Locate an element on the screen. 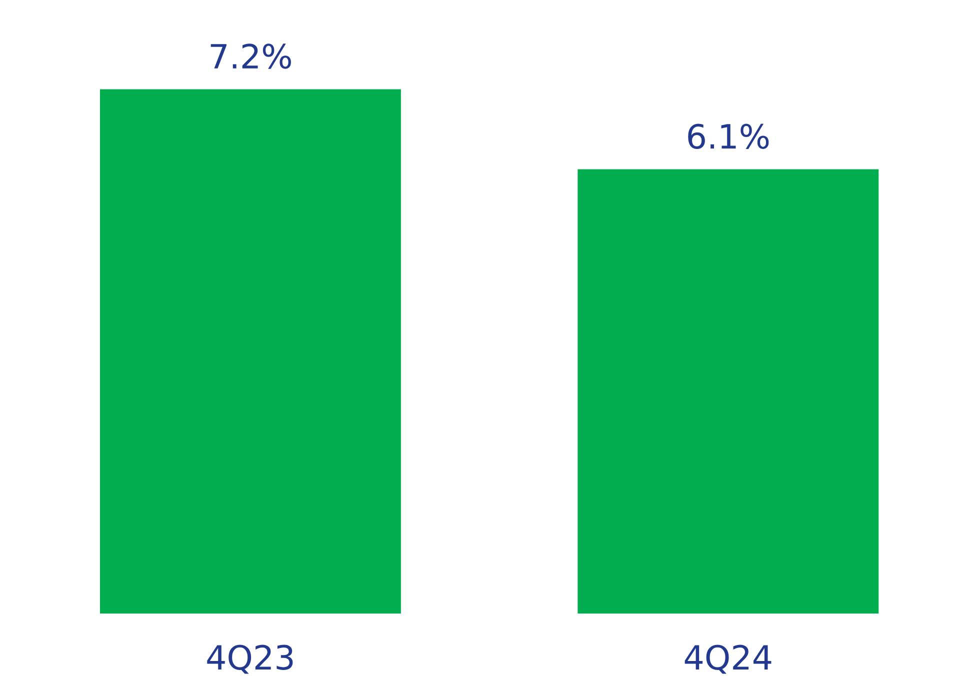 This screenshot has height=691, width=967. data-label: 6.1% is located at coordinates (728, 136).